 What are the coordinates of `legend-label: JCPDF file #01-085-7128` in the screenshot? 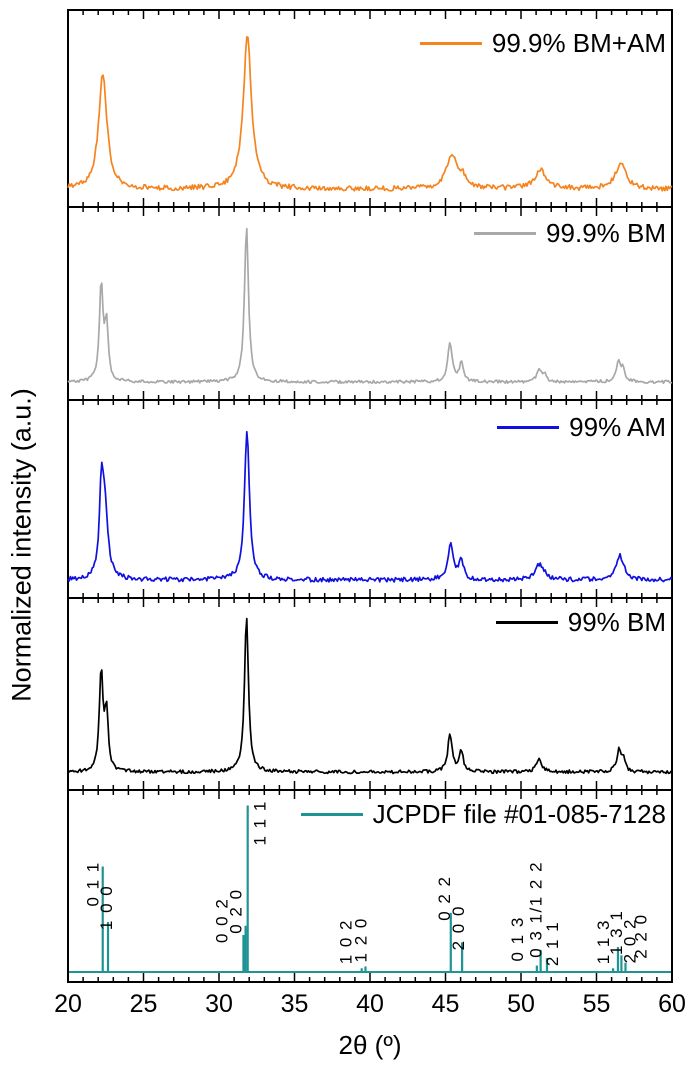 It's located at (519, 813).